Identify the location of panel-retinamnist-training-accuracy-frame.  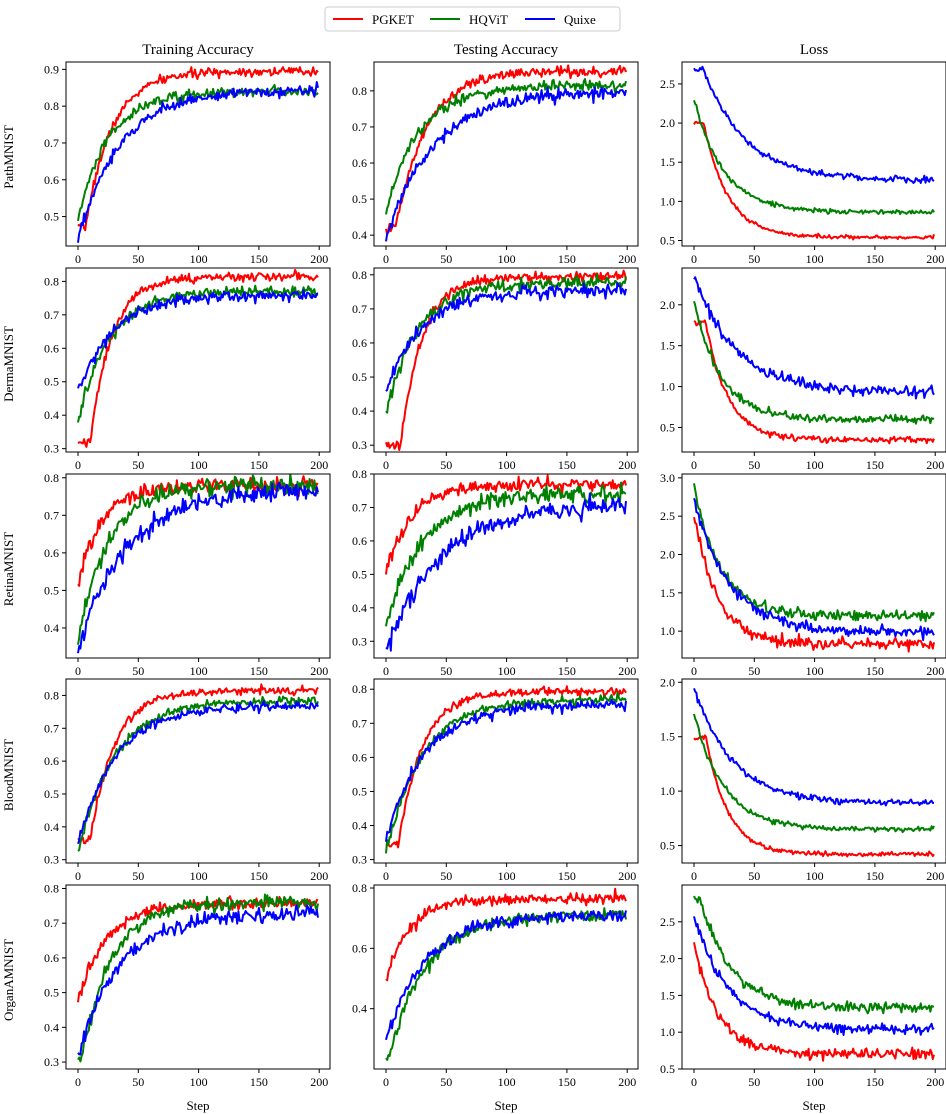
(198, 566).